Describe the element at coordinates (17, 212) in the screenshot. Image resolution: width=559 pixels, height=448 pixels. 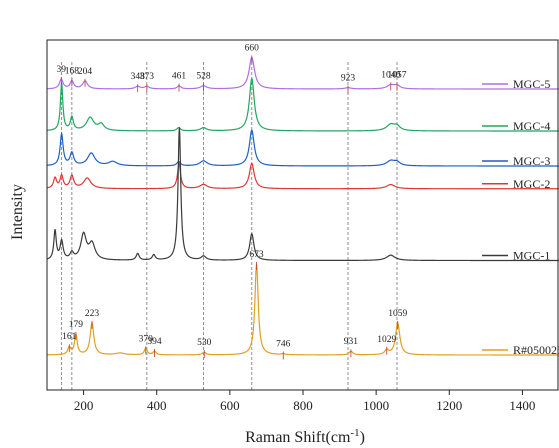
I see `y-axis-label: Intensity` at that location.